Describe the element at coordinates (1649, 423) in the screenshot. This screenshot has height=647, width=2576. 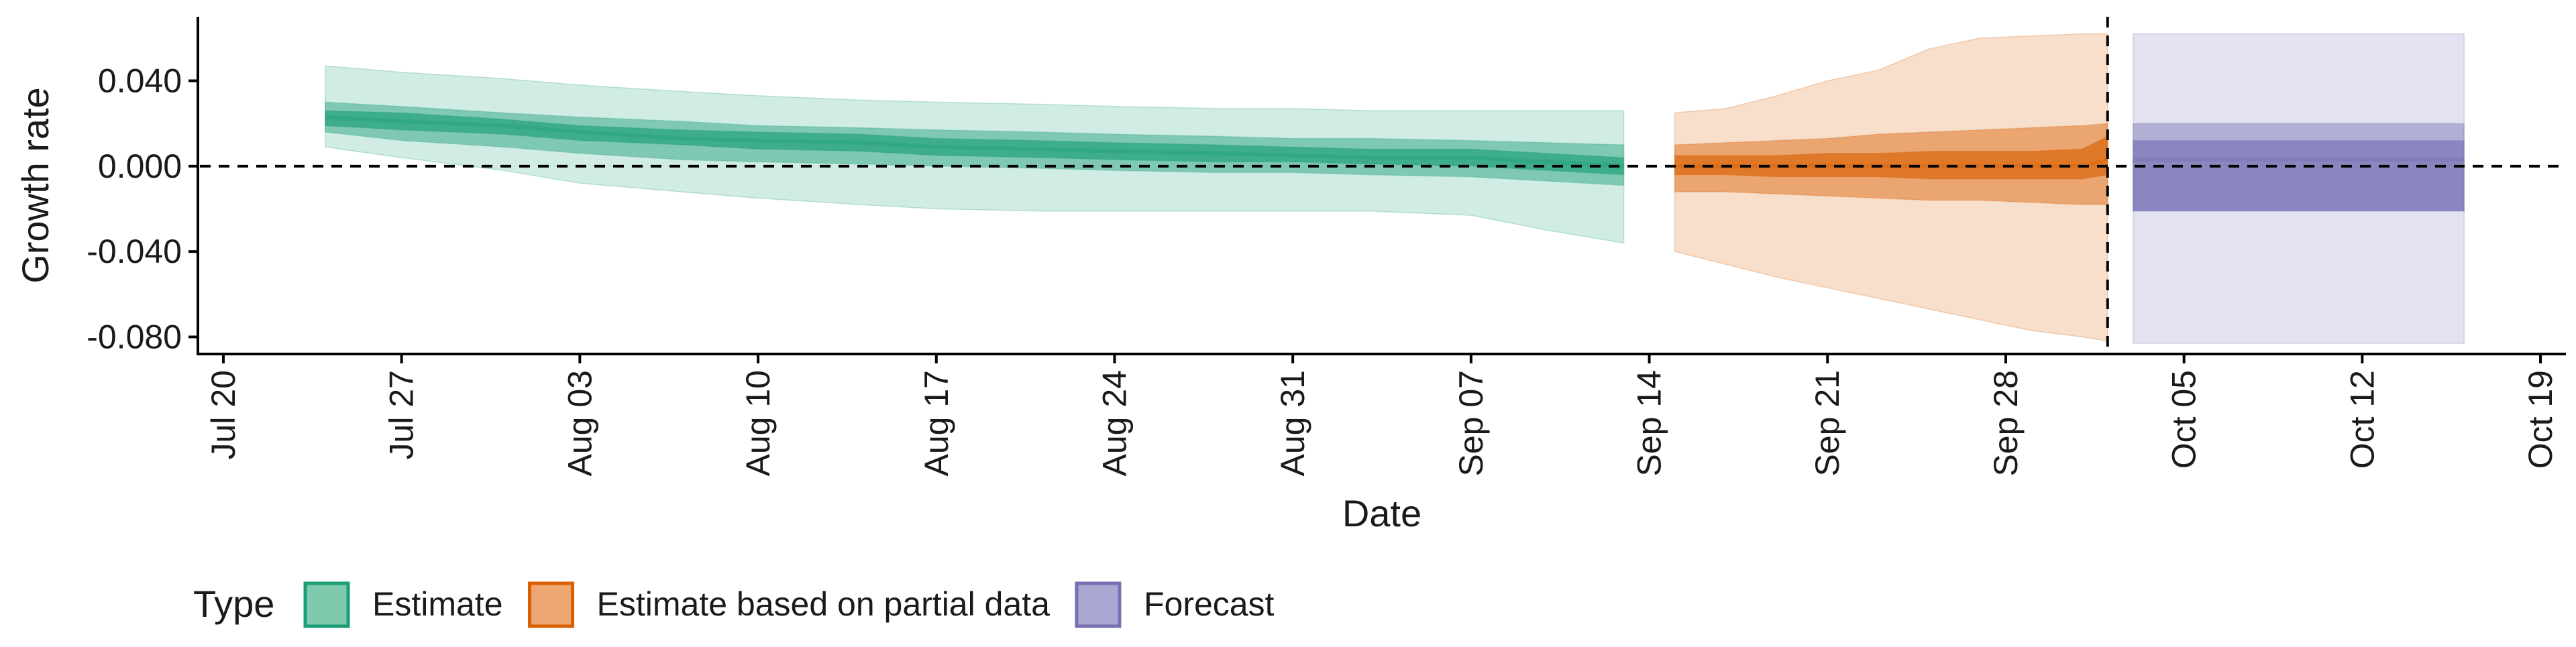
I see `x-tick-label: Sep 14` at that location.